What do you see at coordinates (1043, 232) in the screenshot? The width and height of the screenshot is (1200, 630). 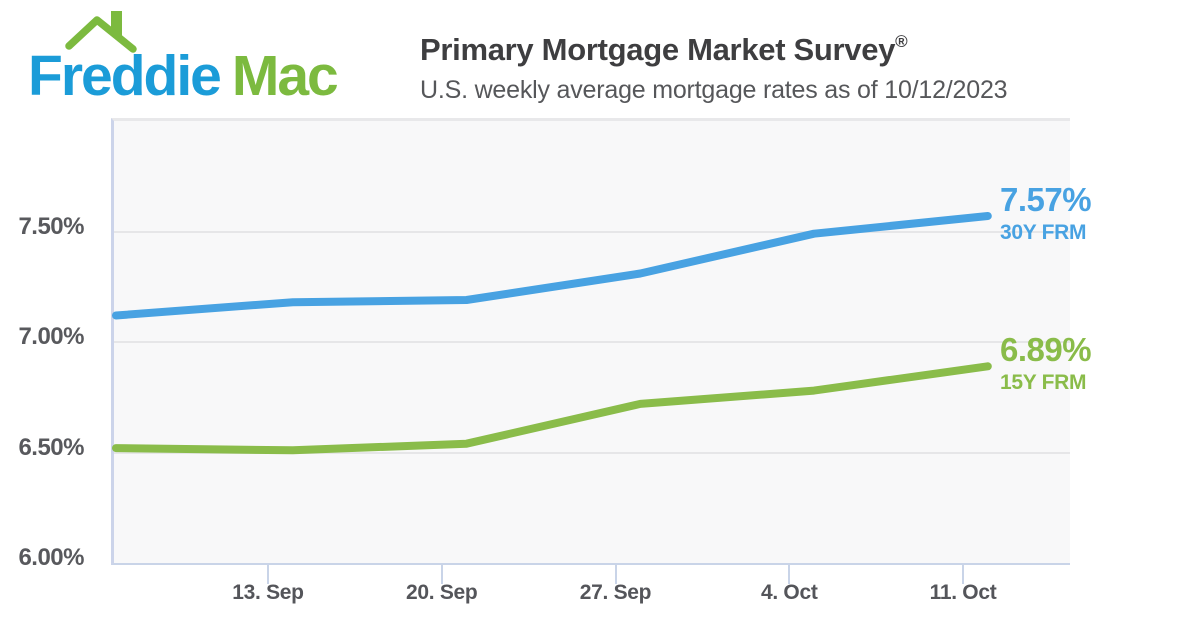 I see `annotation-30y-series-label: 30Y FRM` at bounding box center [1043, 232].